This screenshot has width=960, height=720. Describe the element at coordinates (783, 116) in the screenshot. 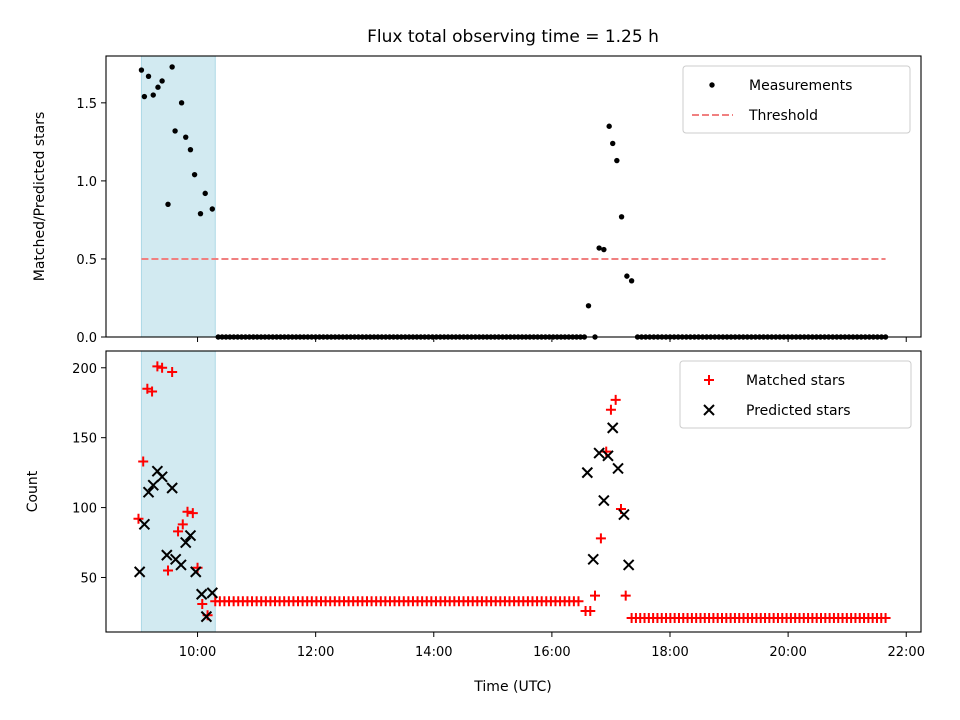

I see `legend-label: Threshold` at that location.